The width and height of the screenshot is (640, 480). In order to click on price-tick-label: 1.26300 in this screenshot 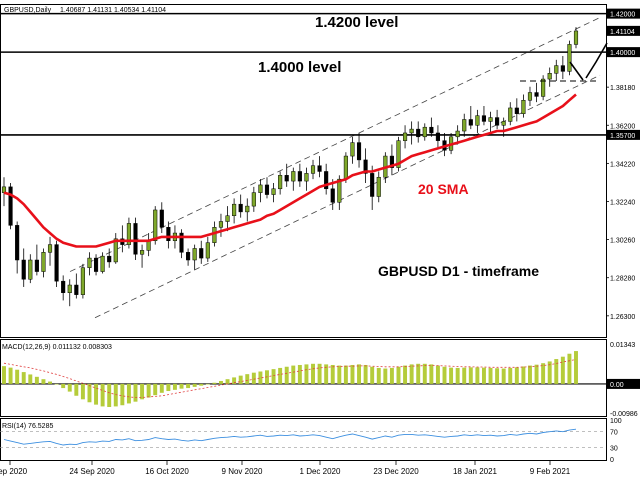, I will do `click(622, 317)`.